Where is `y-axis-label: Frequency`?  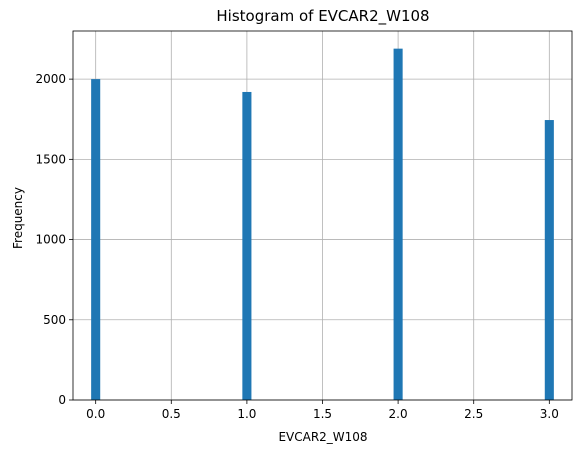
y-axis-label: Frequency is located at coordinates (18, 218).